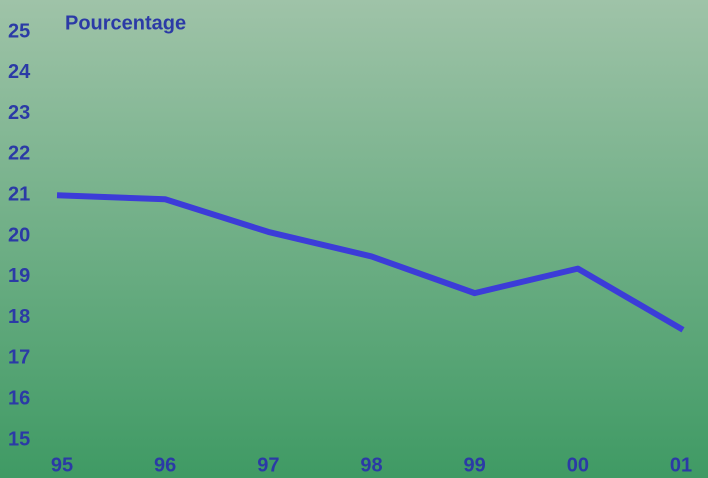  Describe the element at coordinates (19, 398) in the screenshot. I see `y-tick-label: 16` at that location.